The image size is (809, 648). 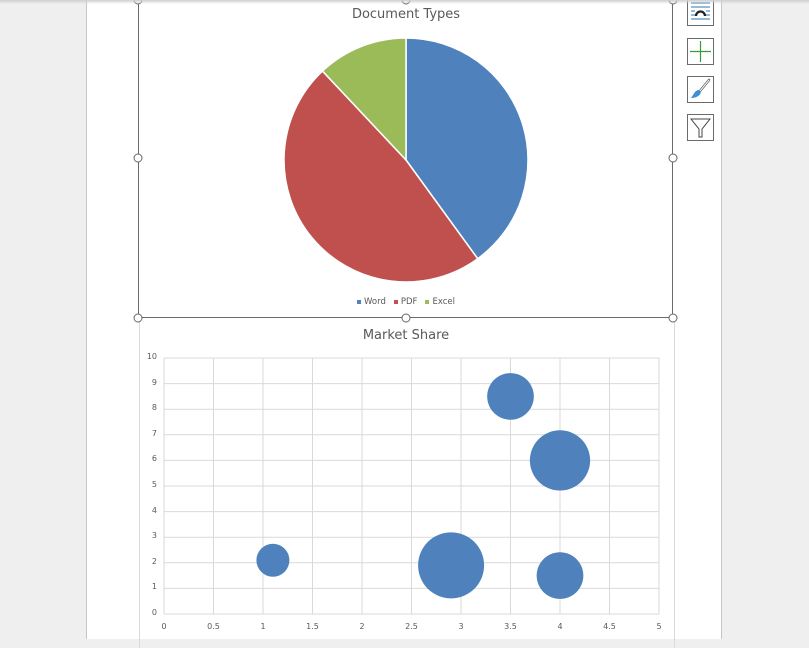 What do you see at coordinates (700, 13) in the screenshot?
I see `layout-options-button` at bounding box center [700, 13].